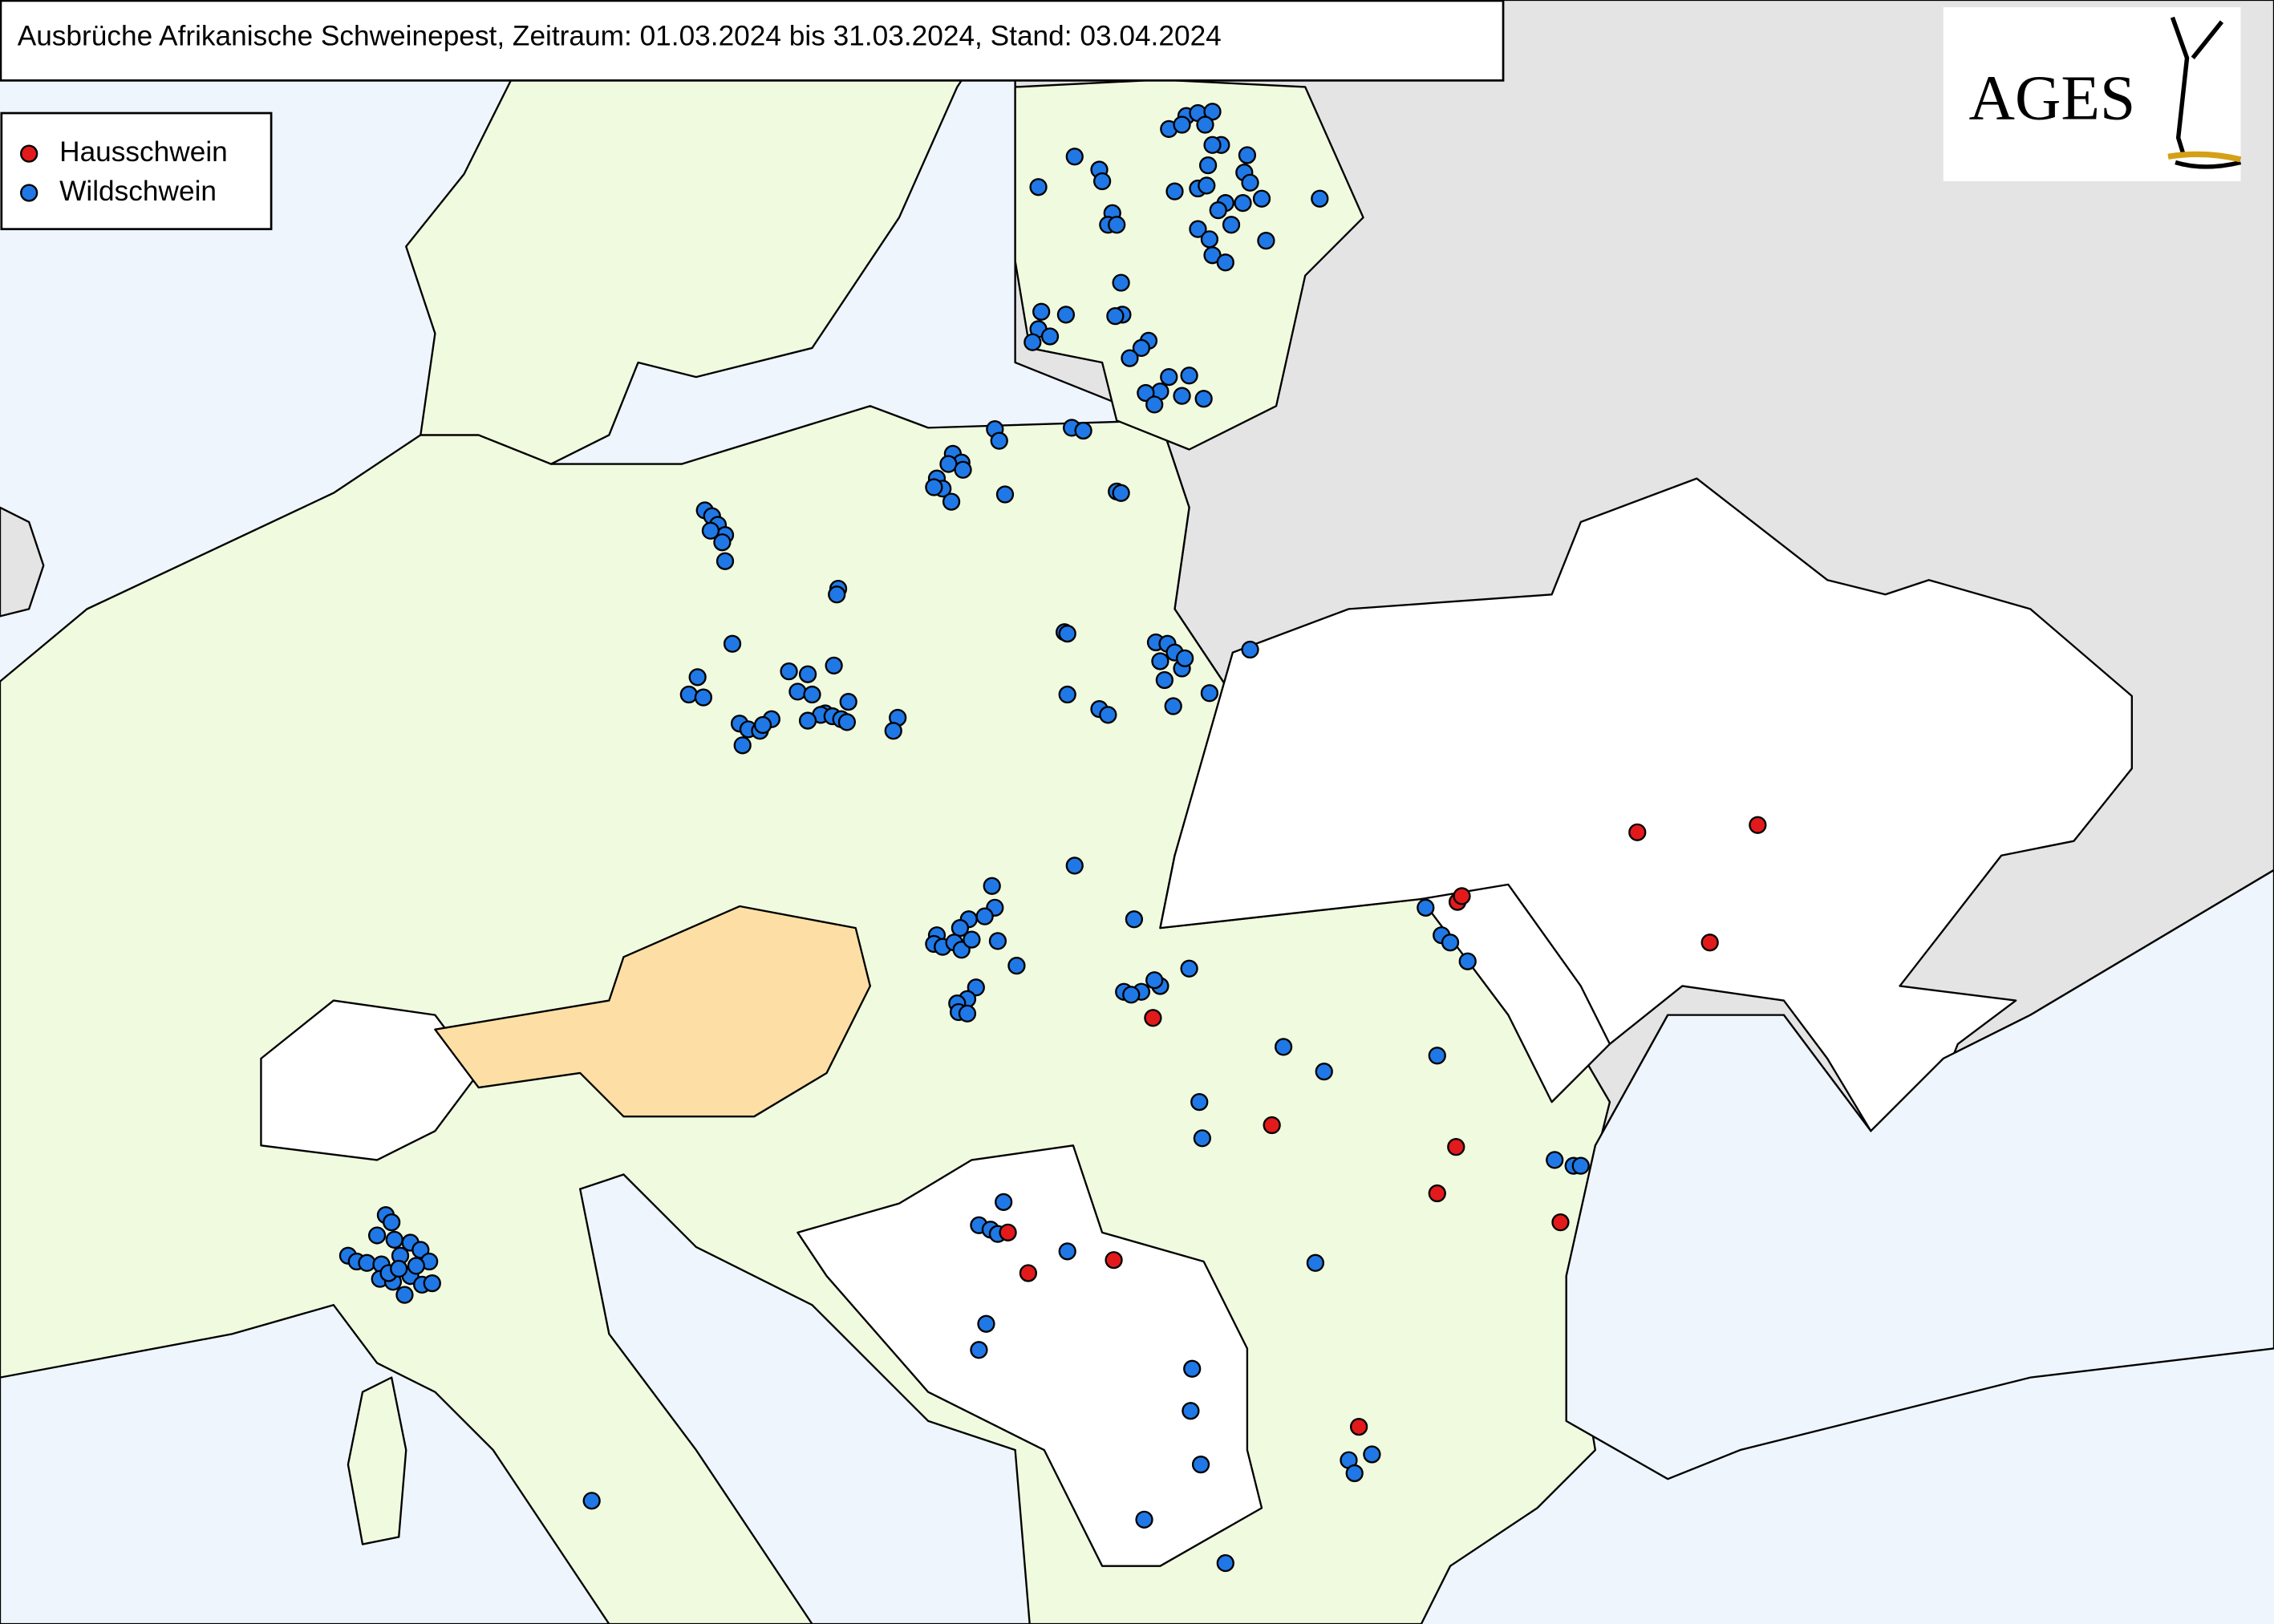  I want to click on logo-swoosh, so click(2204, 157).